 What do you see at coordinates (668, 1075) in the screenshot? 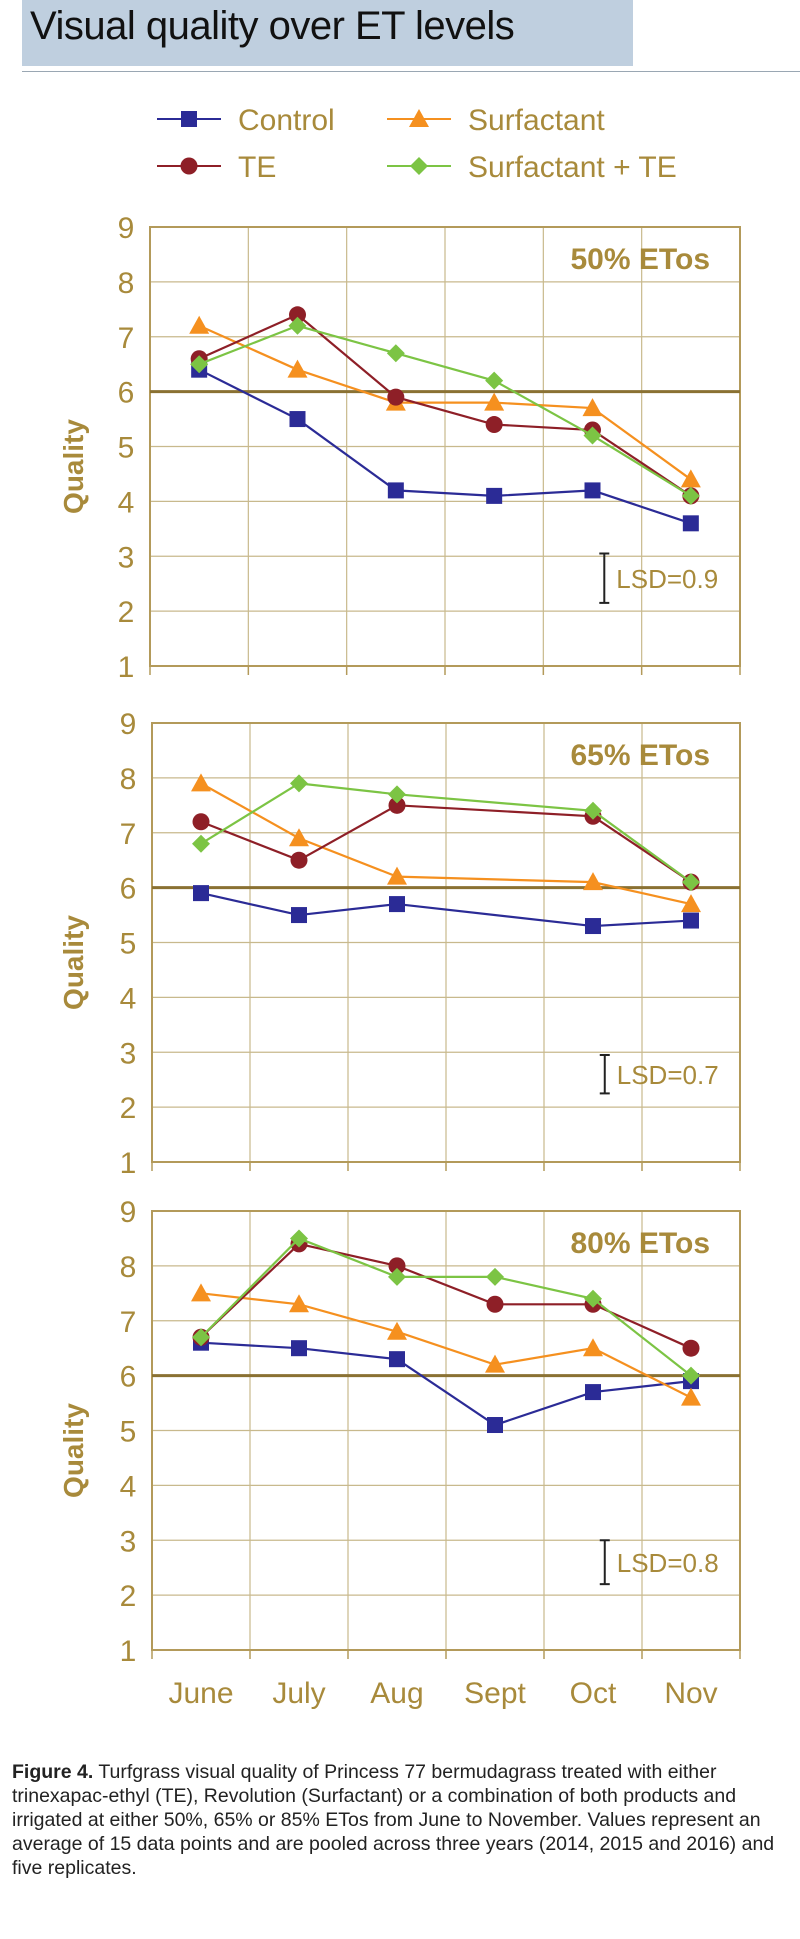
I see `lsd-label: LSD=0.7` at bounding box center [668, 1075].